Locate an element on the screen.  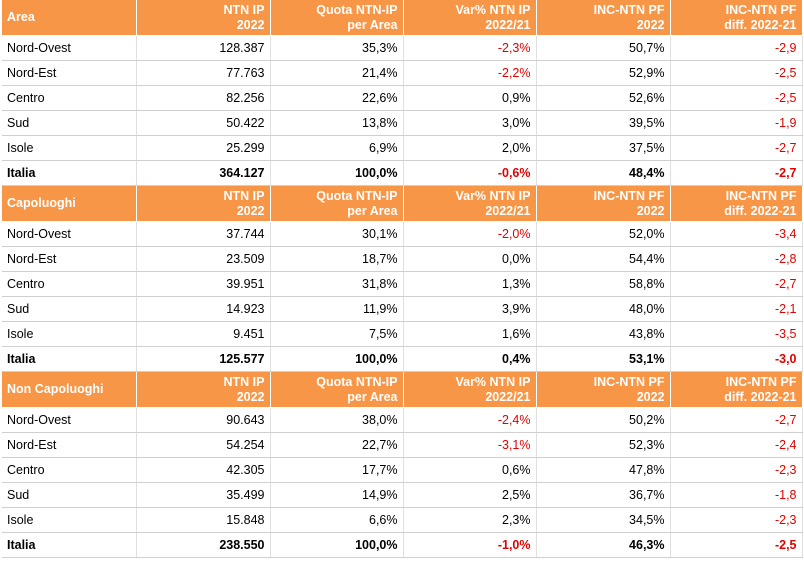
cell-ntn-ip: 238.550 is located at coordinates (203, 545).